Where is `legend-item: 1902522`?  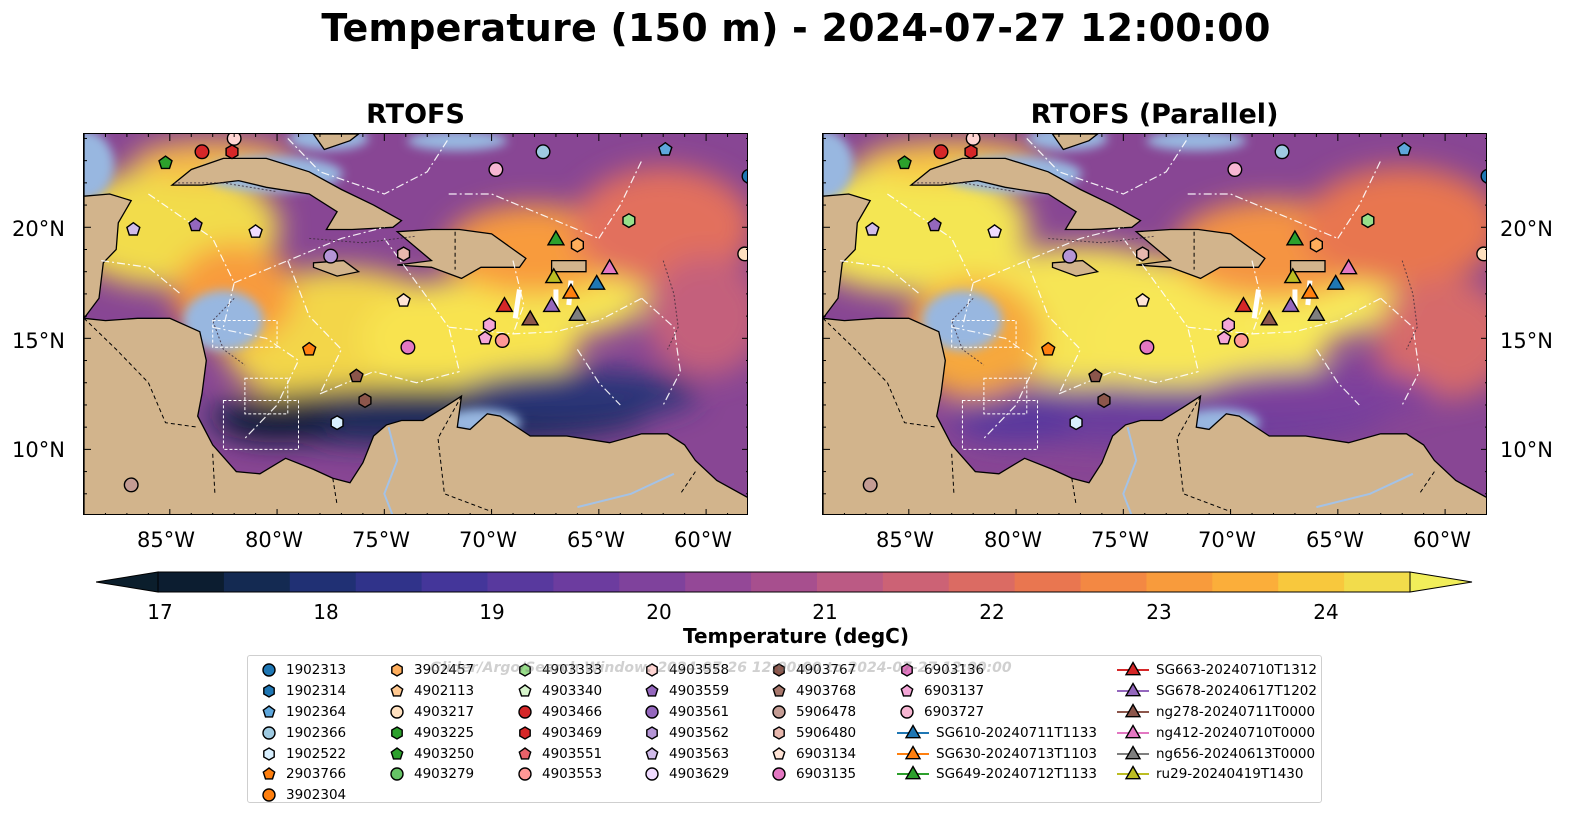 legend-item: 1902522 is located at coordinates (302, 753).